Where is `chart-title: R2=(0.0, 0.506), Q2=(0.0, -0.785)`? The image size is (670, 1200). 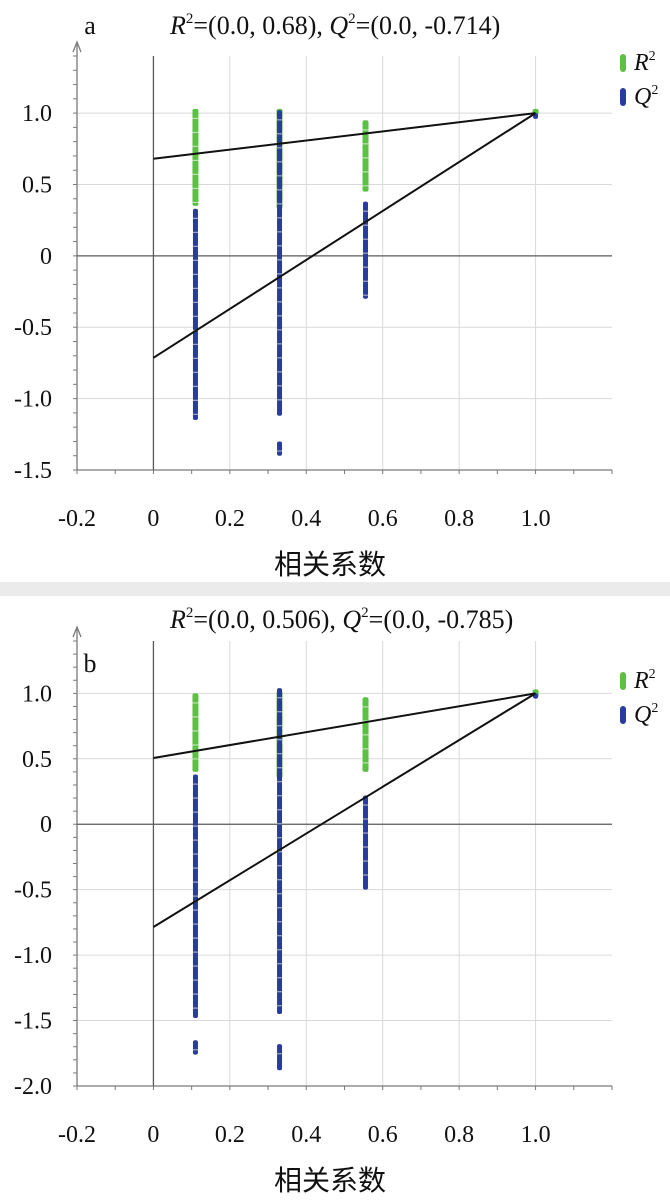 chart-title: R2=(0.0, 0.506), Q2=(0.0, -0.785) is located at coordinates (341, 619).